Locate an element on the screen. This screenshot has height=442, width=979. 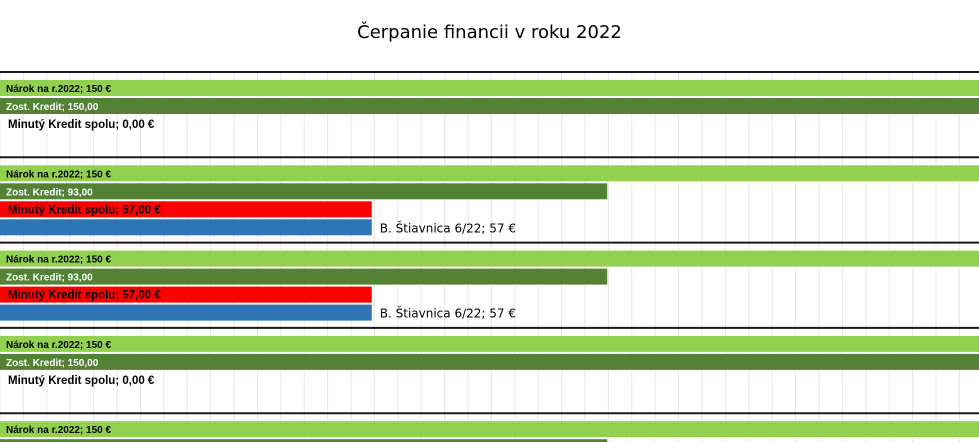
chart-title: Čerpanie financii v roku 2022 is located at coordinates (489, 32).